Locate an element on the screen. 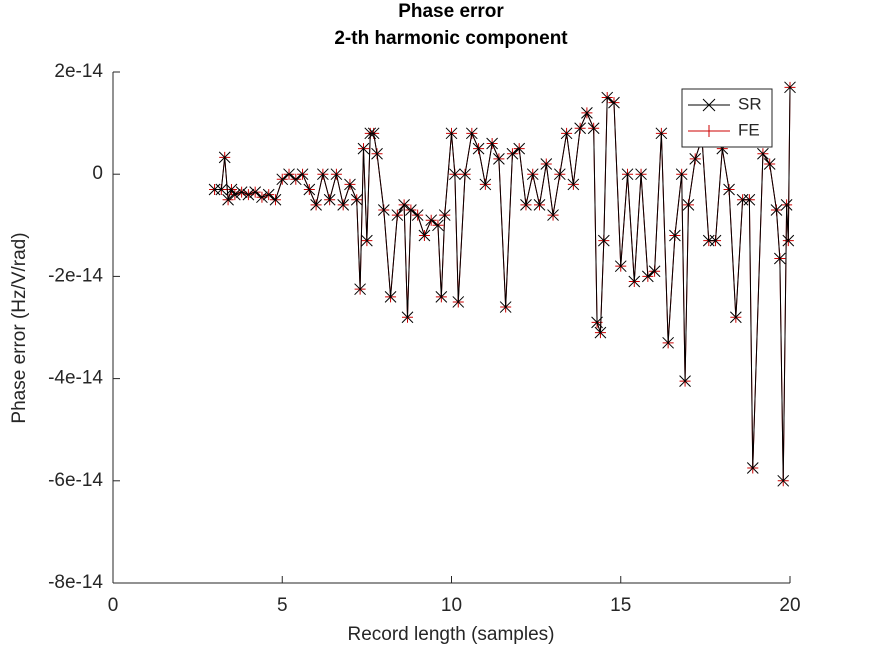 Image resolution: width=872 pixels, height=654 pixels. legend-label: FE is located at coordinates (749, 129).